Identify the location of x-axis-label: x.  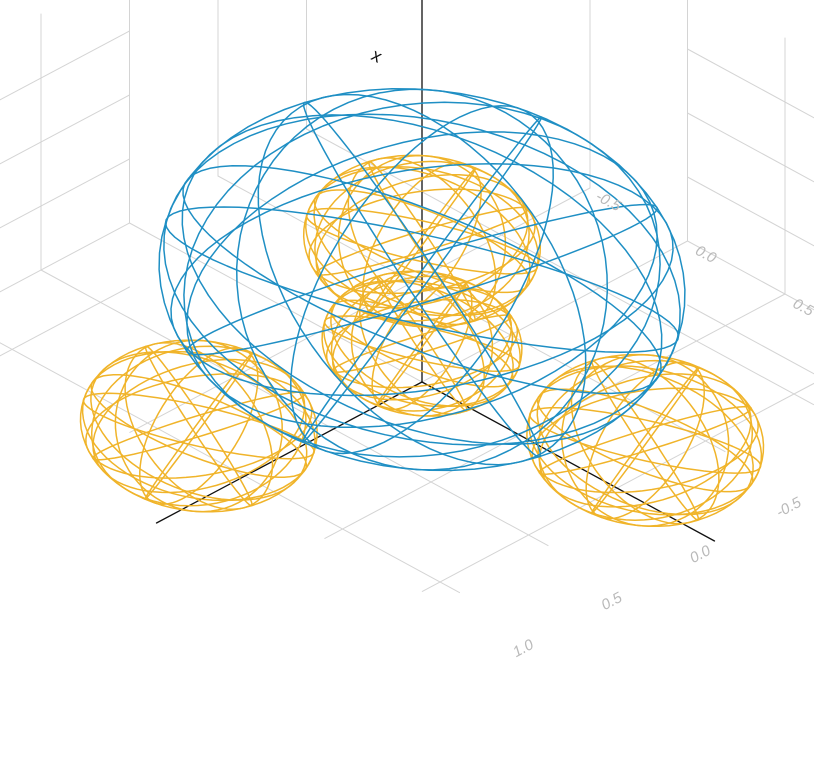
(376, 56).